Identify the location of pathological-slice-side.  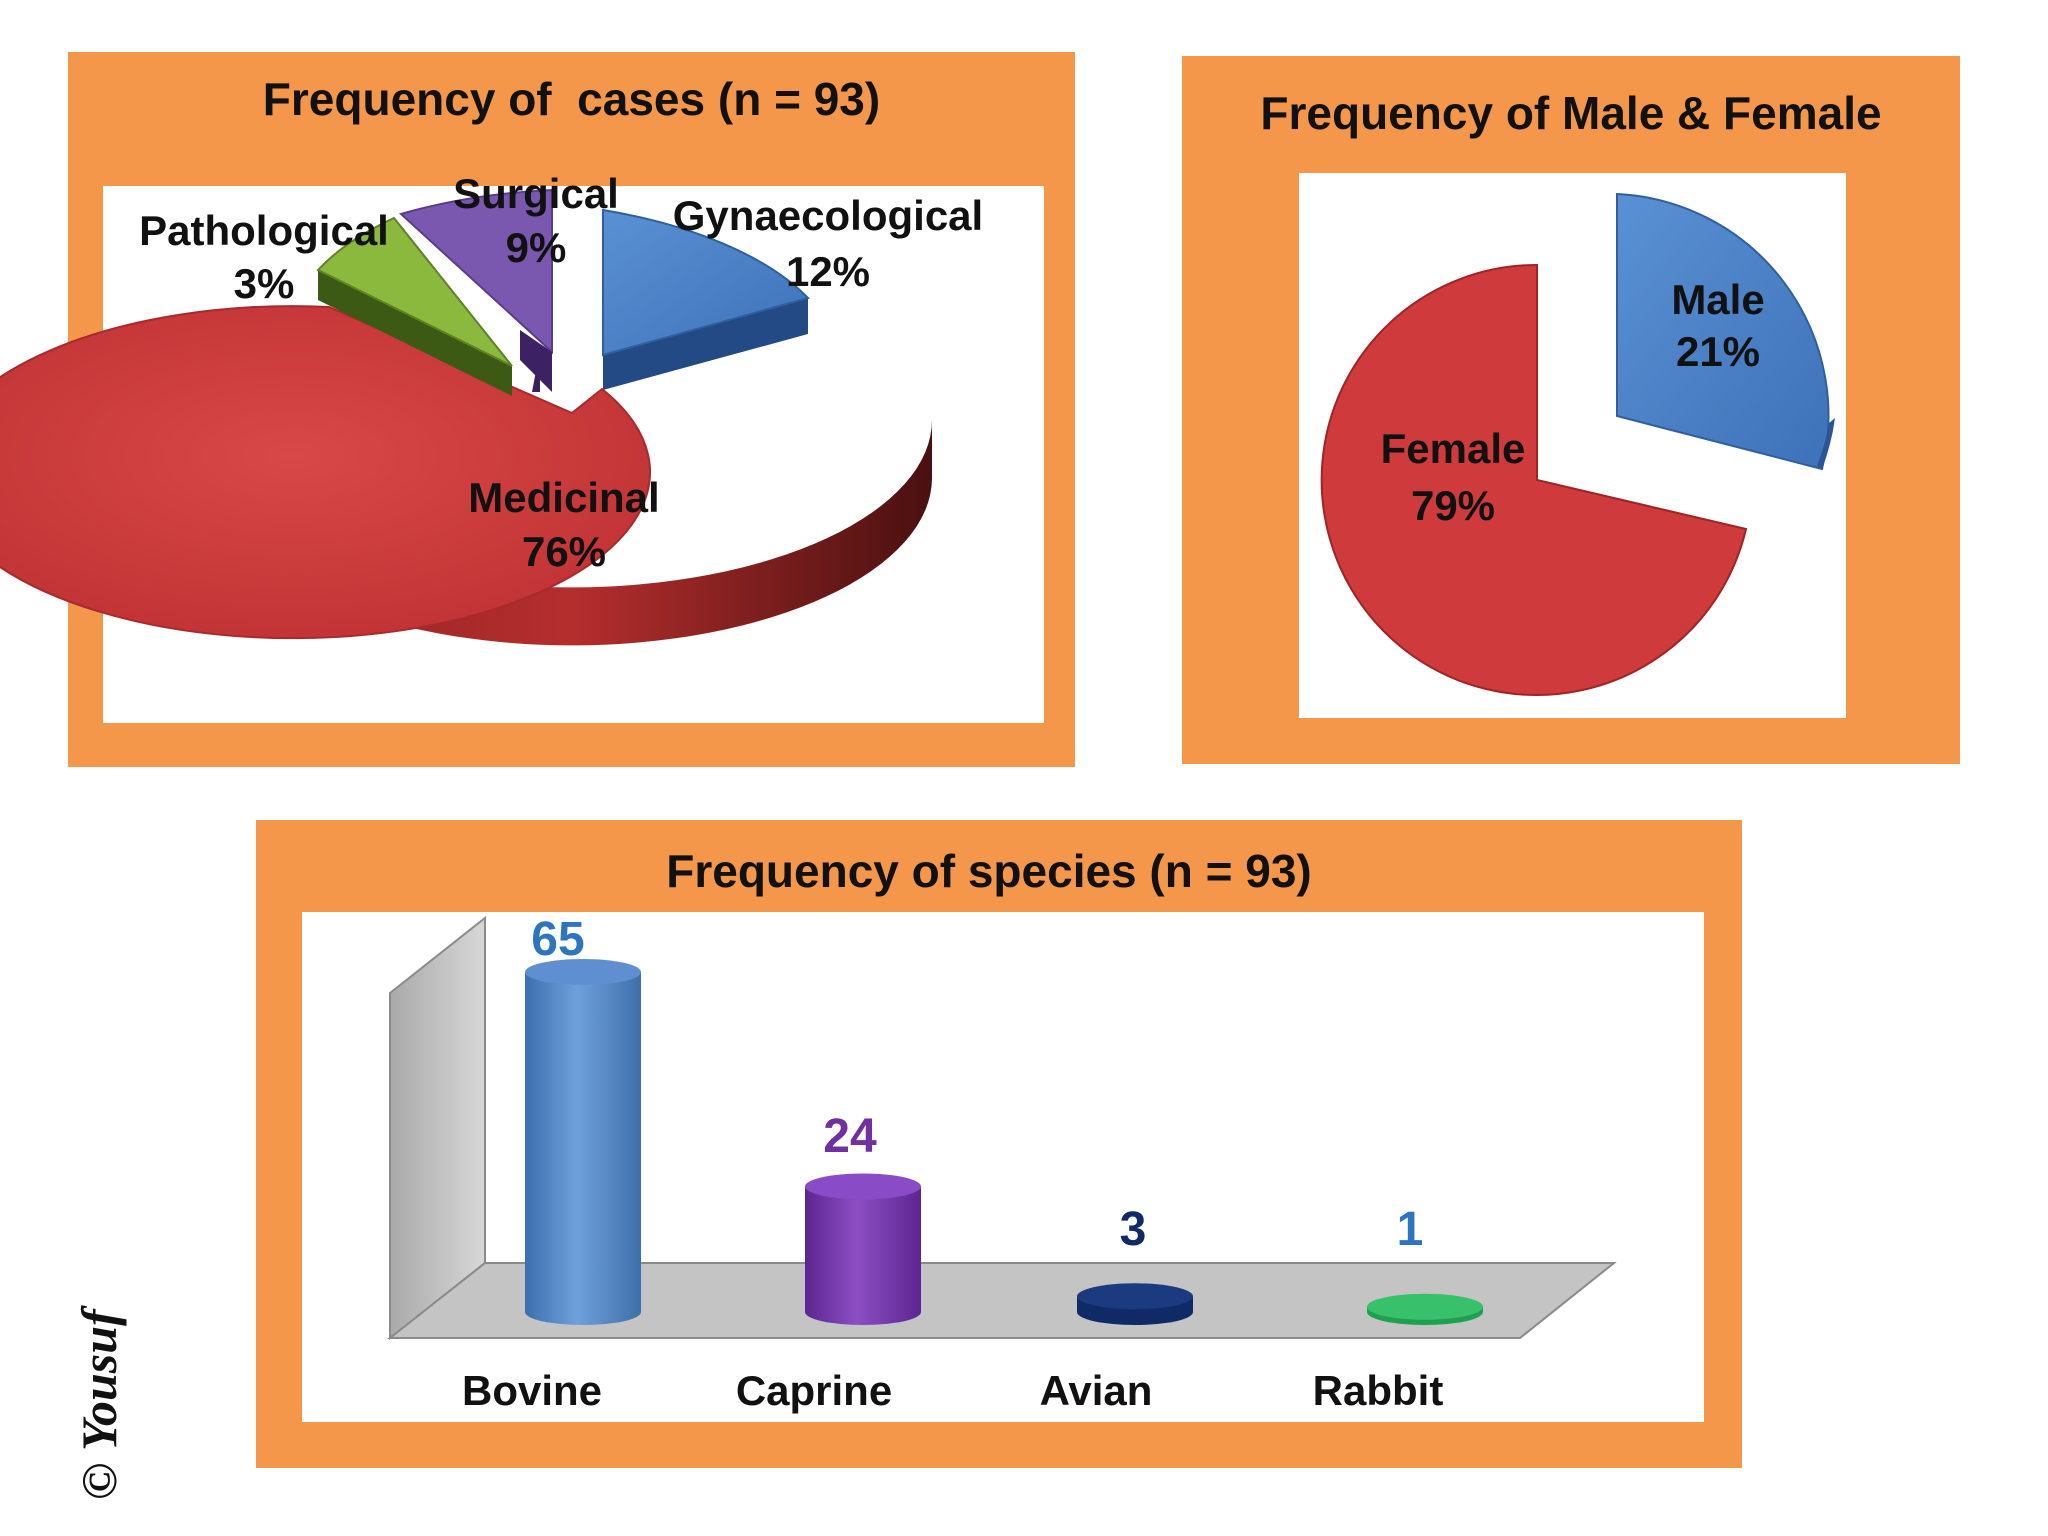
(415, 333).